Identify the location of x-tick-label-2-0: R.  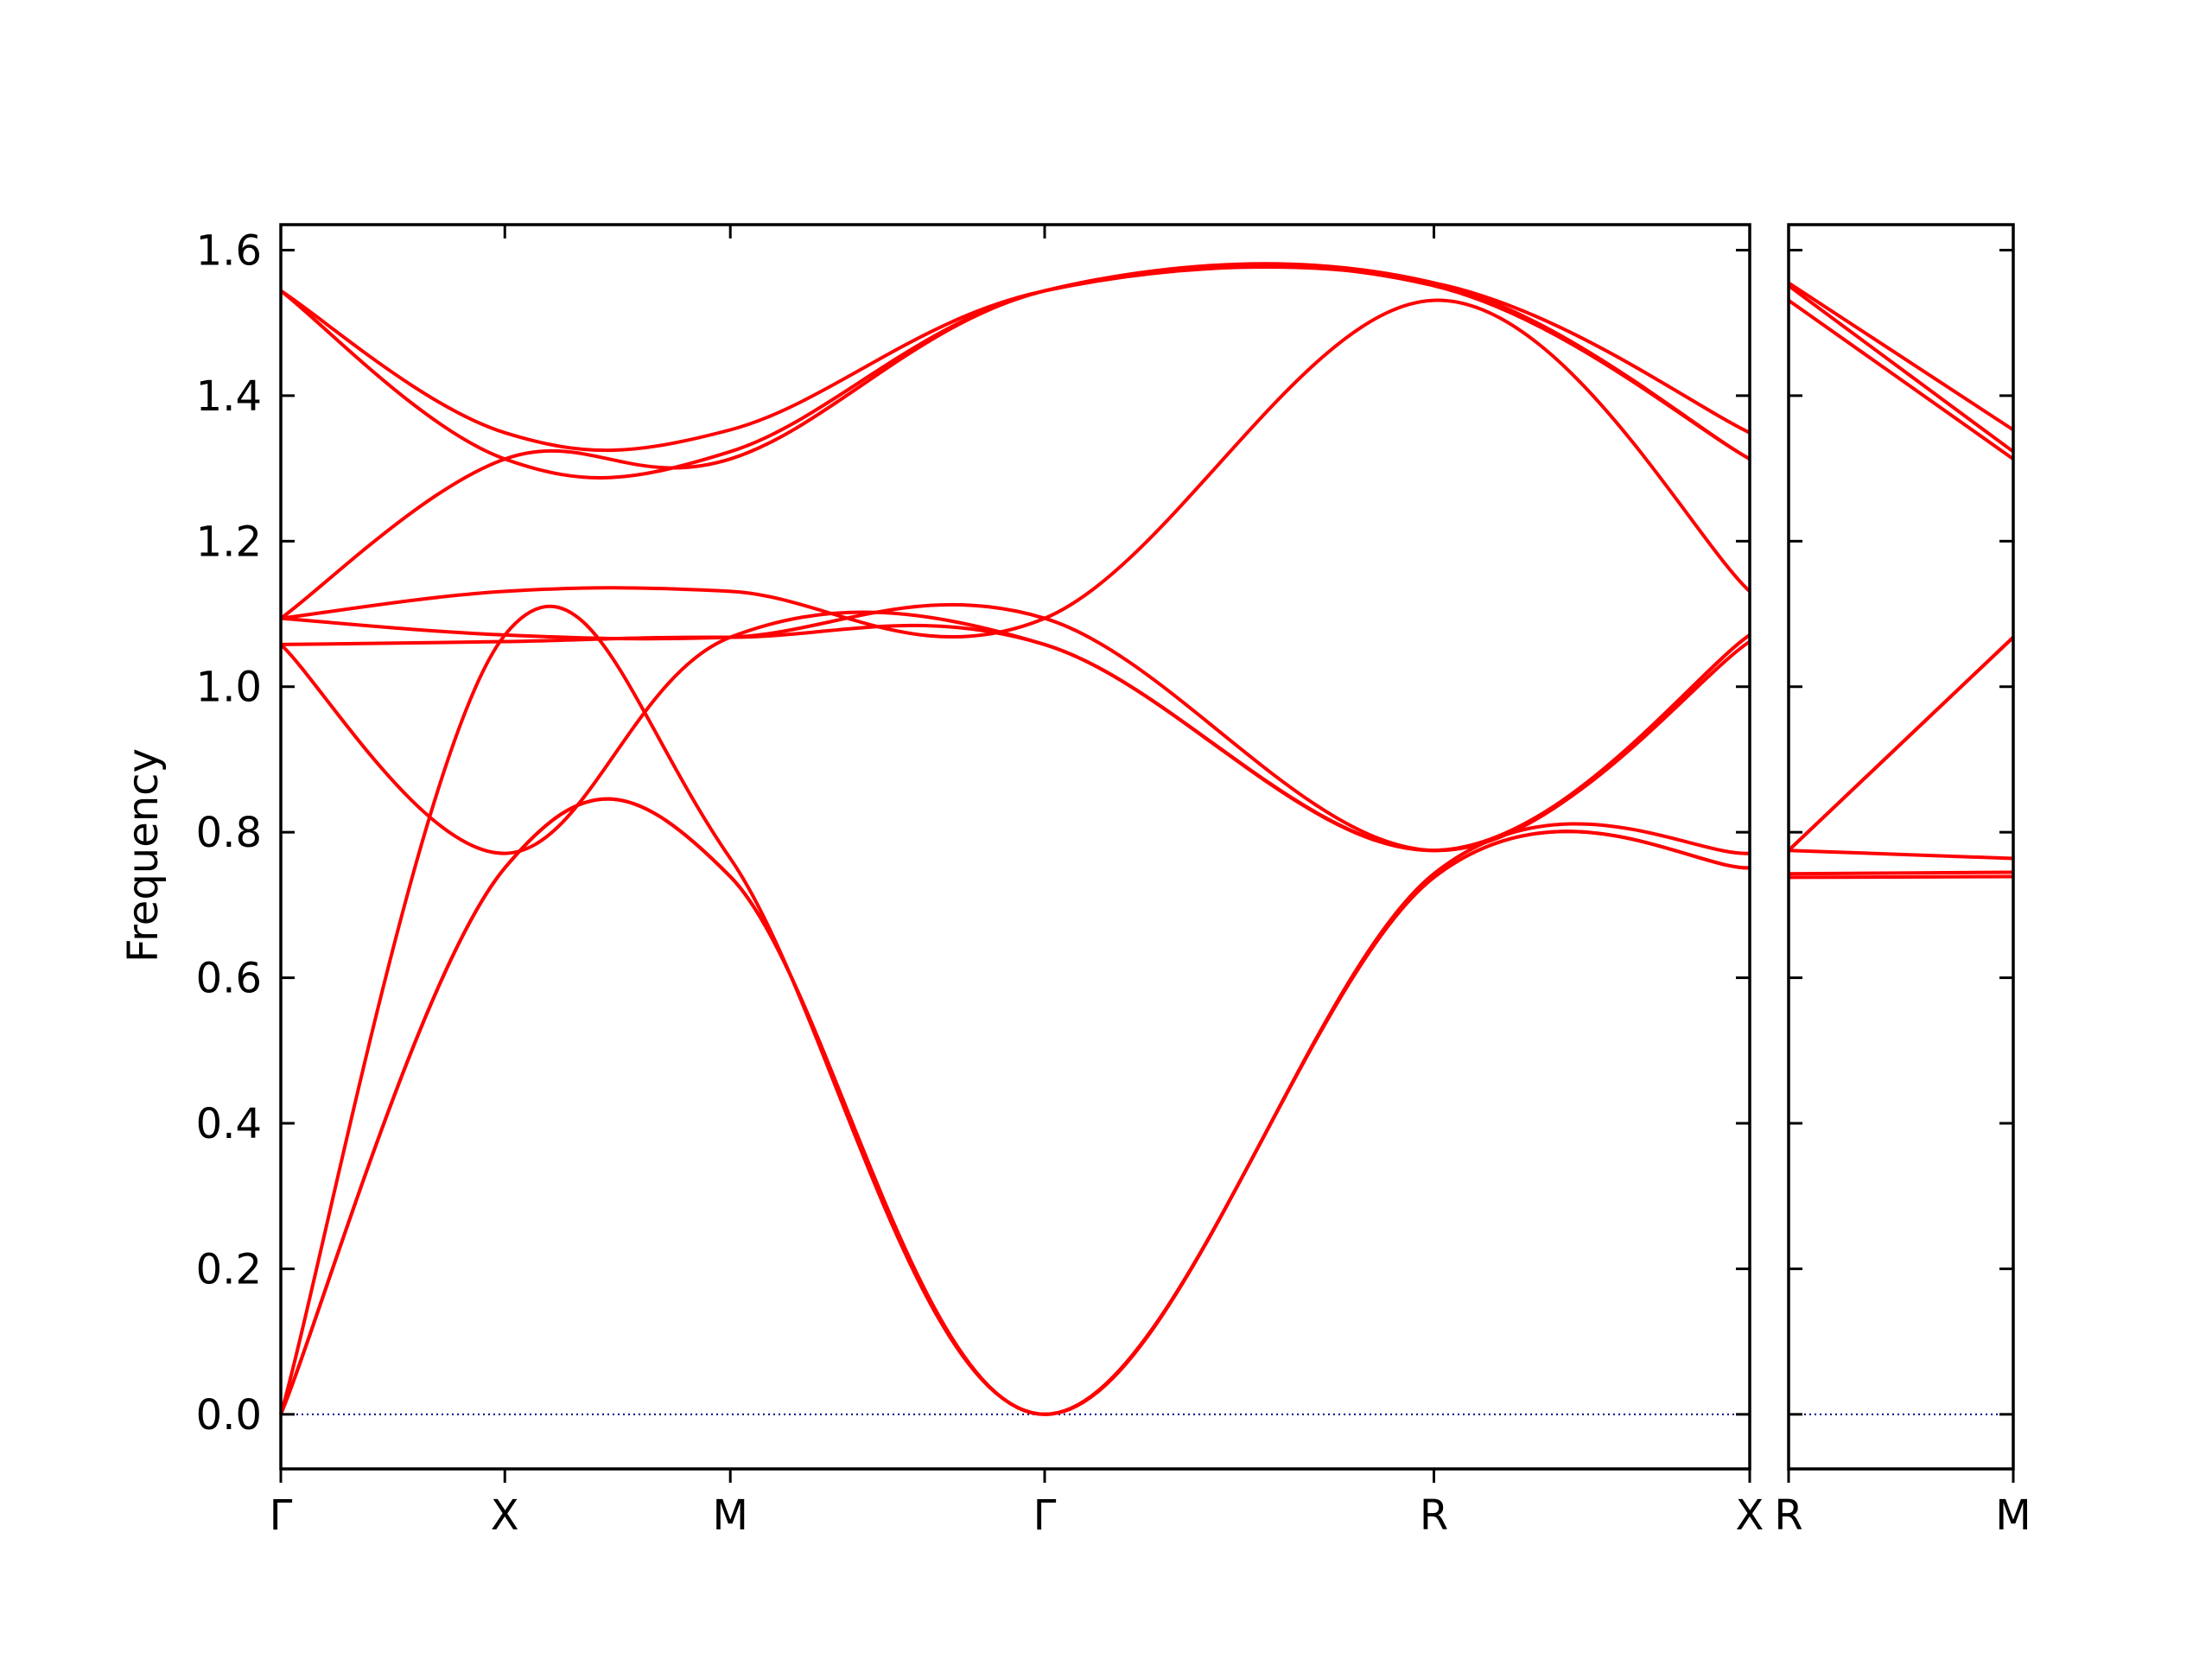
(1788, 1515).